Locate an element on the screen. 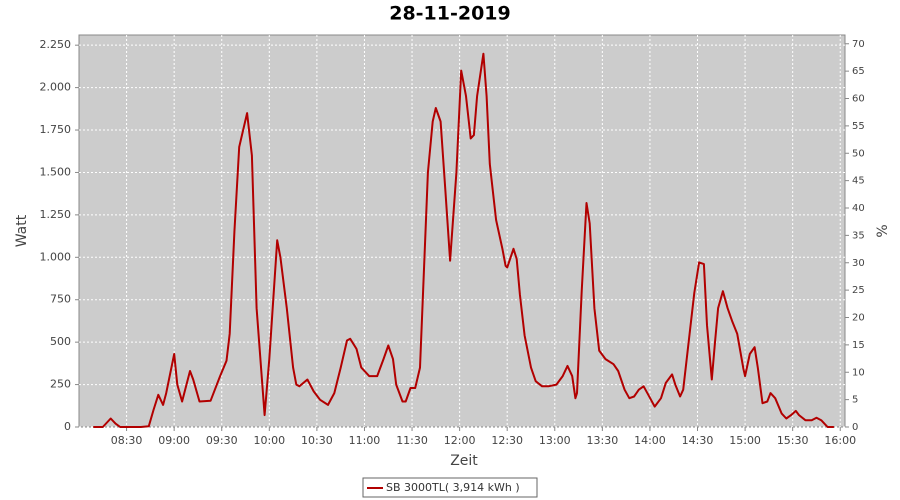 Image resolution: width=900 pixels, height=500 pixels. y2-tick-label: 55 is located at coordinates (858, 126).